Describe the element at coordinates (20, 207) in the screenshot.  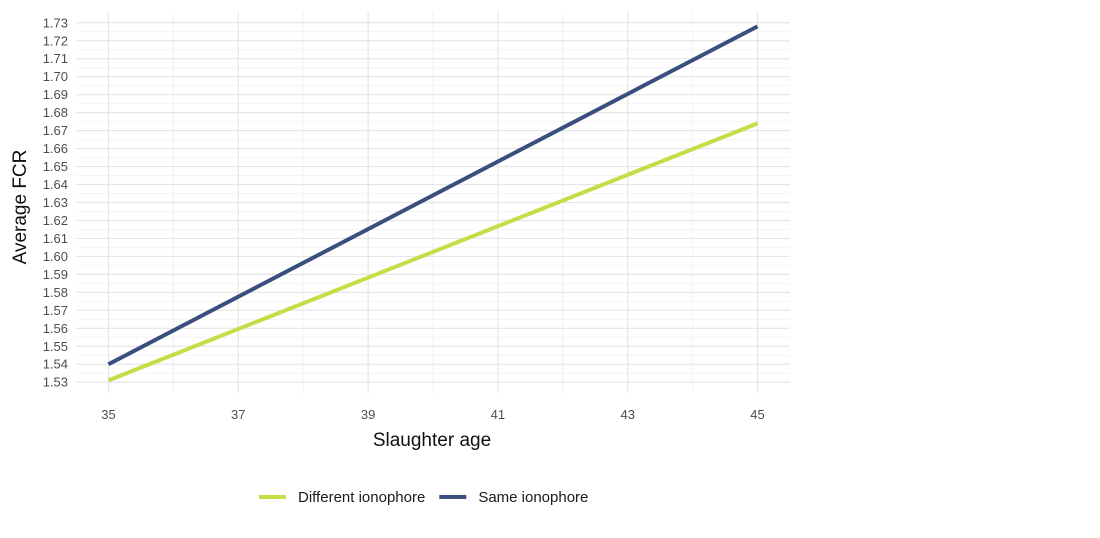
I see `y-axis-title: Average FCR` at that location.